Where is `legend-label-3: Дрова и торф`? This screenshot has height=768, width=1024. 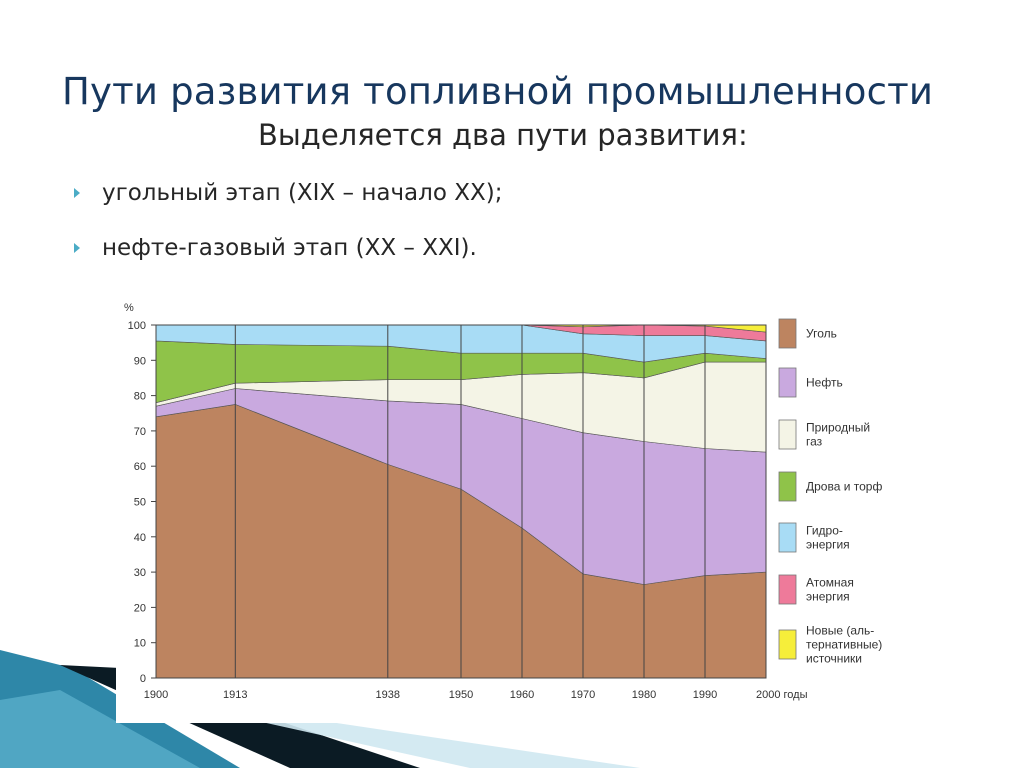
legend-label-3: Дрова и торф is located at coordinates (844, 487).